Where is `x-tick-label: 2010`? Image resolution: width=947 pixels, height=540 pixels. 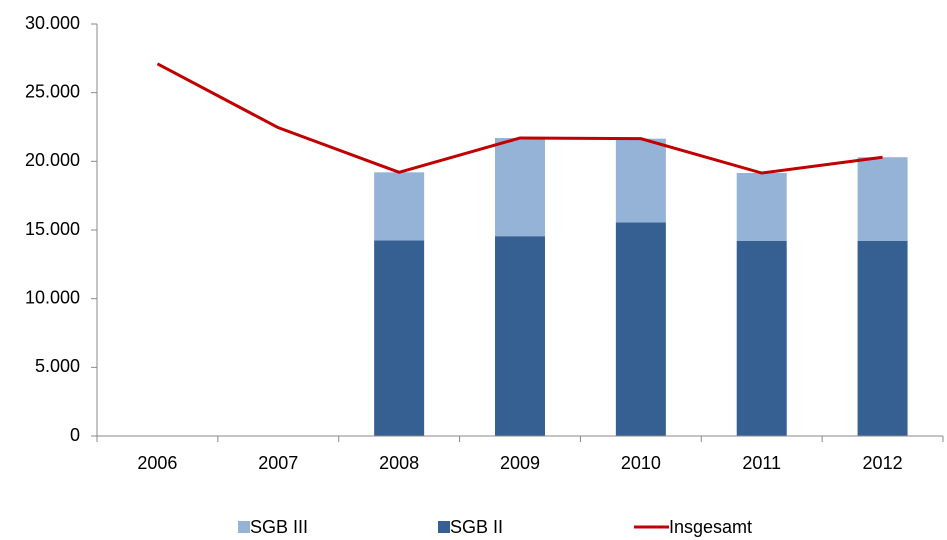 x-tick-label: 2010 is located at coordinates (641, 463).